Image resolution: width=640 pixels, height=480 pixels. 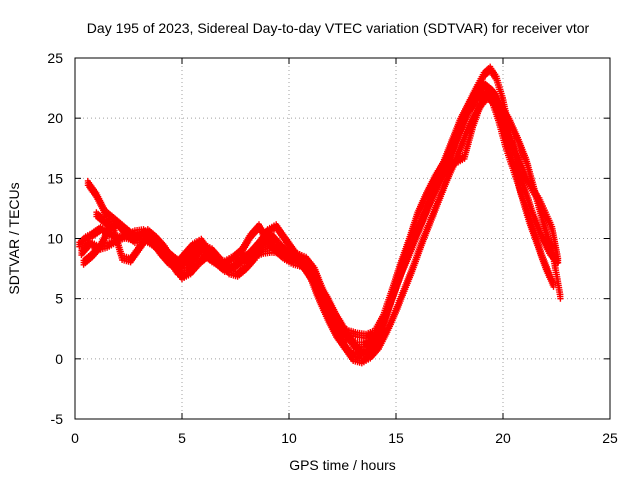 What do you see at coordinates (503, 438) in the screenshot?
I see `x-tick-label: 20` at bounding box center [503, 438].